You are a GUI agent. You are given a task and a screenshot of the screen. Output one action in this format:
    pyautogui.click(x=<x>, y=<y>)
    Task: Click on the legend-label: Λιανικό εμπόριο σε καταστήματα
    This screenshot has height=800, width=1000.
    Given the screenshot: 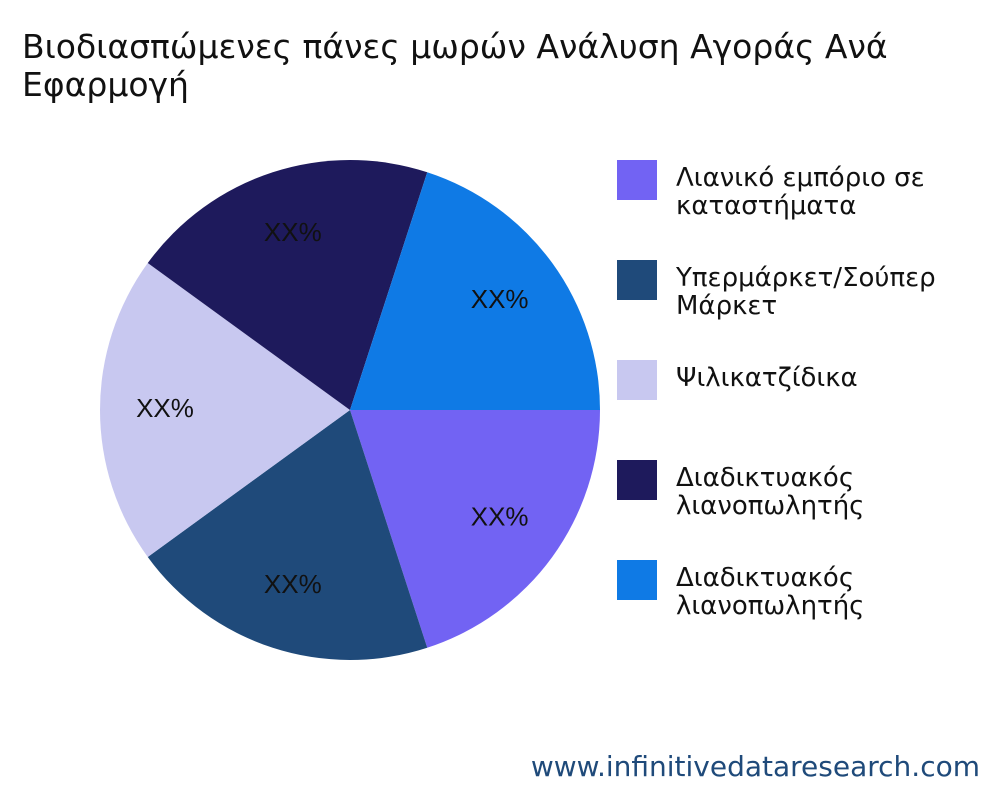 What is the action you would take?
    pyautogui.click(x=800, y=192)
    